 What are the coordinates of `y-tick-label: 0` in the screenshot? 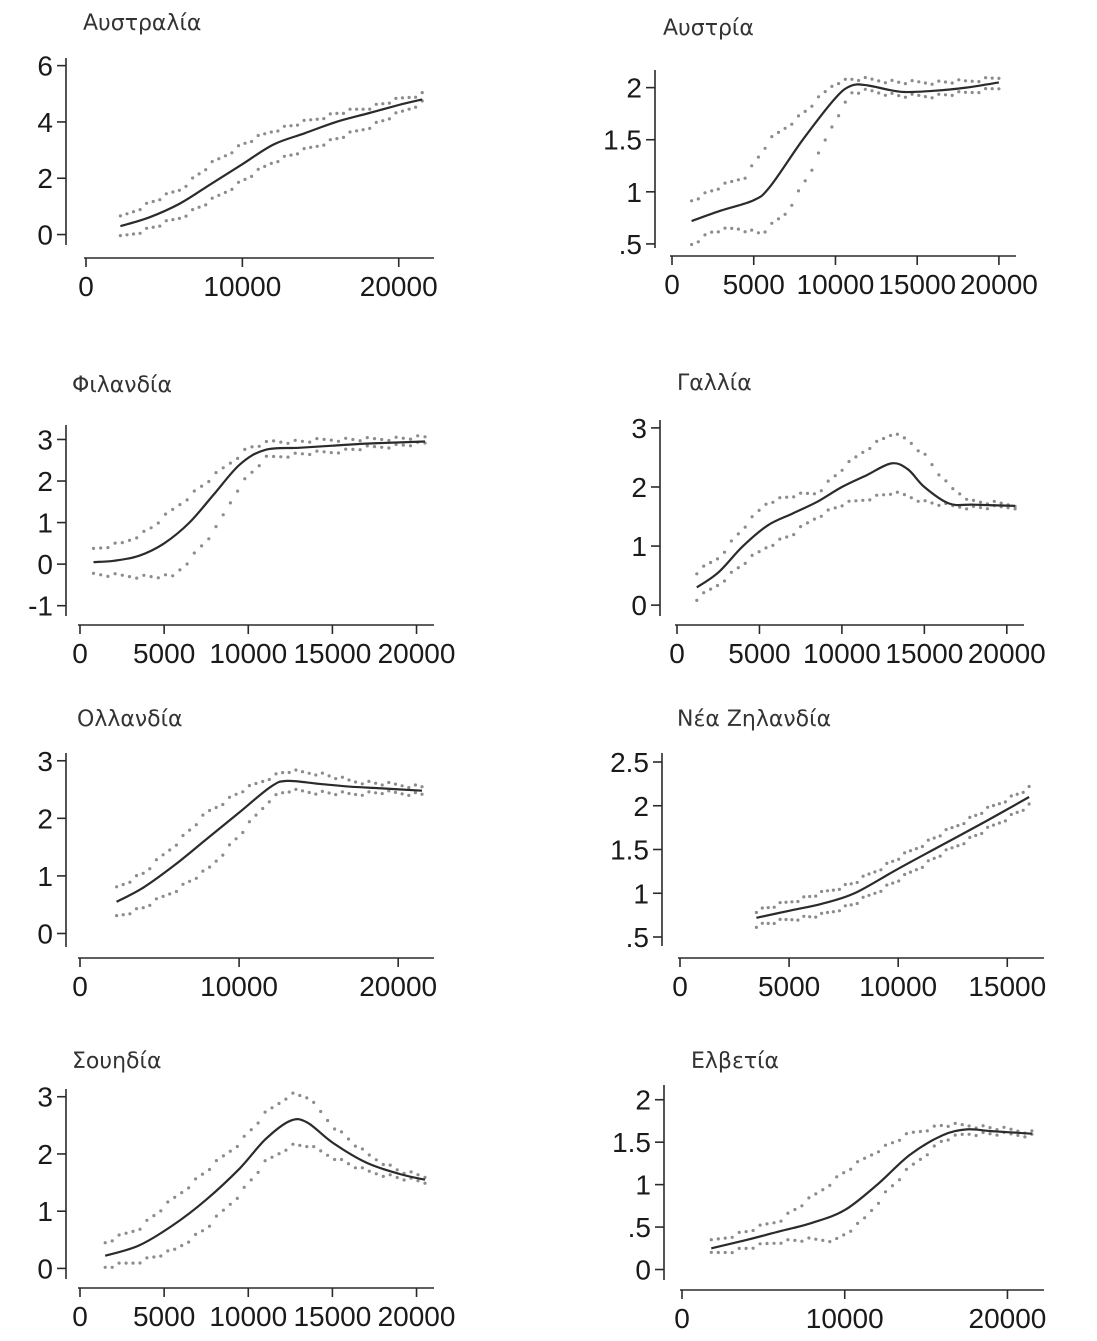 It's located at (643, 1270).